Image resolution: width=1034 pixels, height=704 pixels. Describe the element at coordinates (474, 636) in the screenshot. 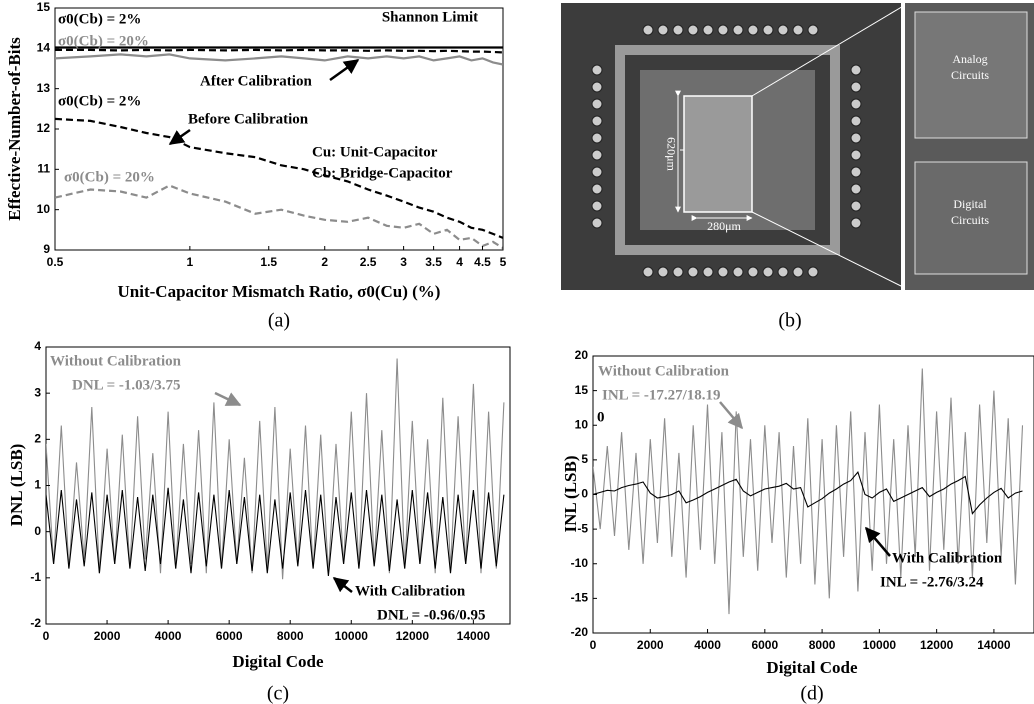

I see `x-tick-label: 14000` at that location.